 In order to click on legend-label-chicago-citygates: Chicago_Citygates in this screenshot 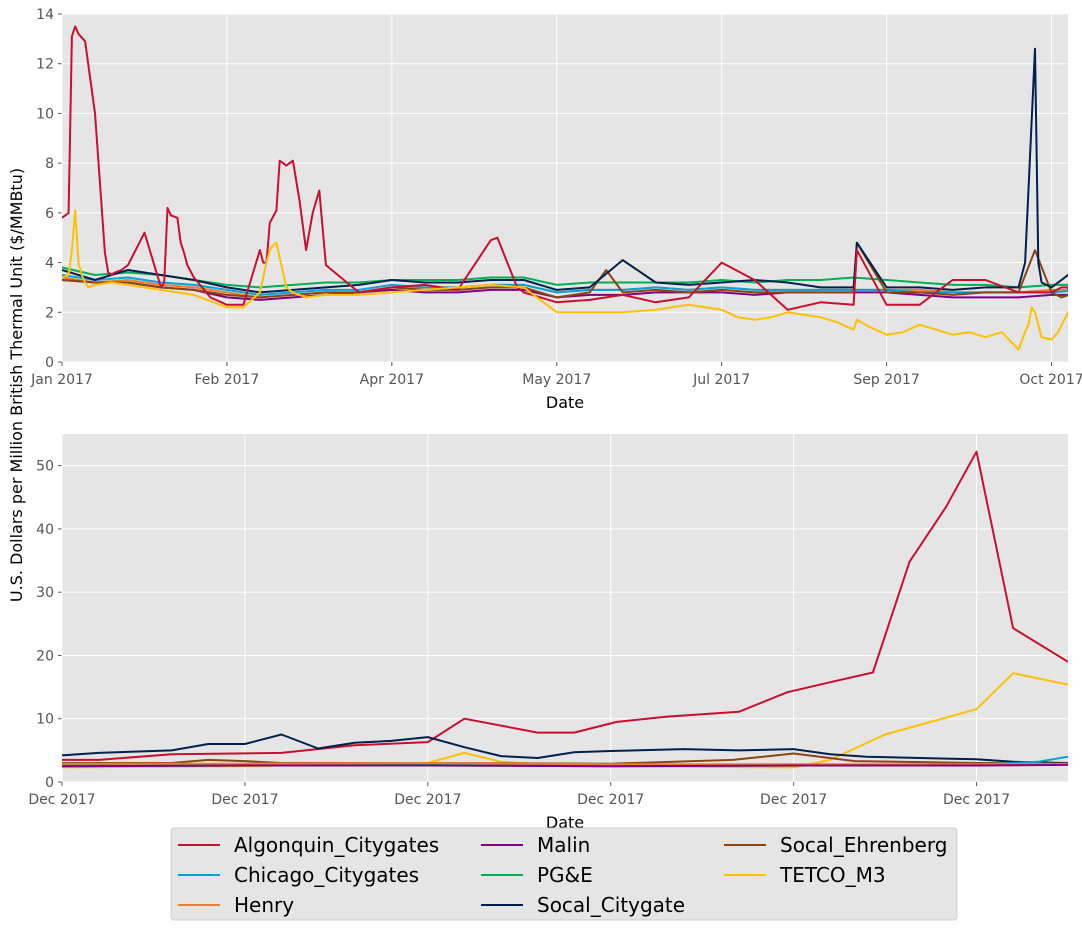, I will do `click(326, 875)`.